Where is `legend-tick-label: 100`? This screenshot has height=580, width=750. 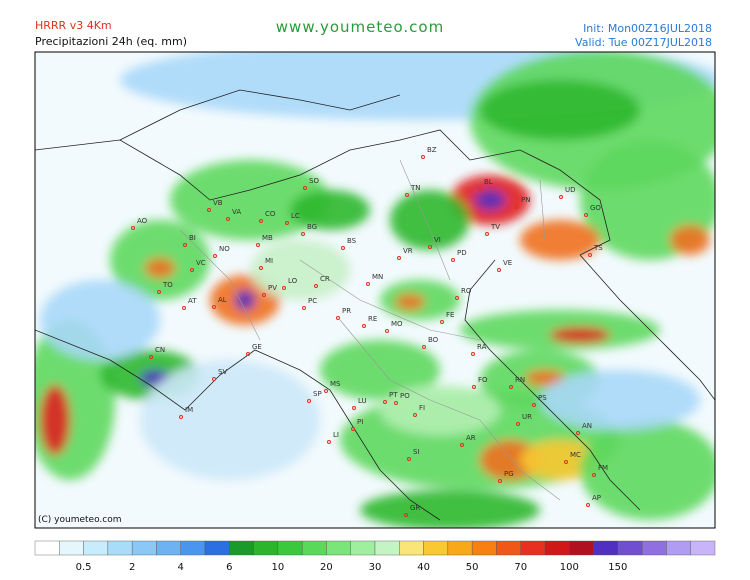 legend-tick-label: 100 is located at coordinates (569, 567).